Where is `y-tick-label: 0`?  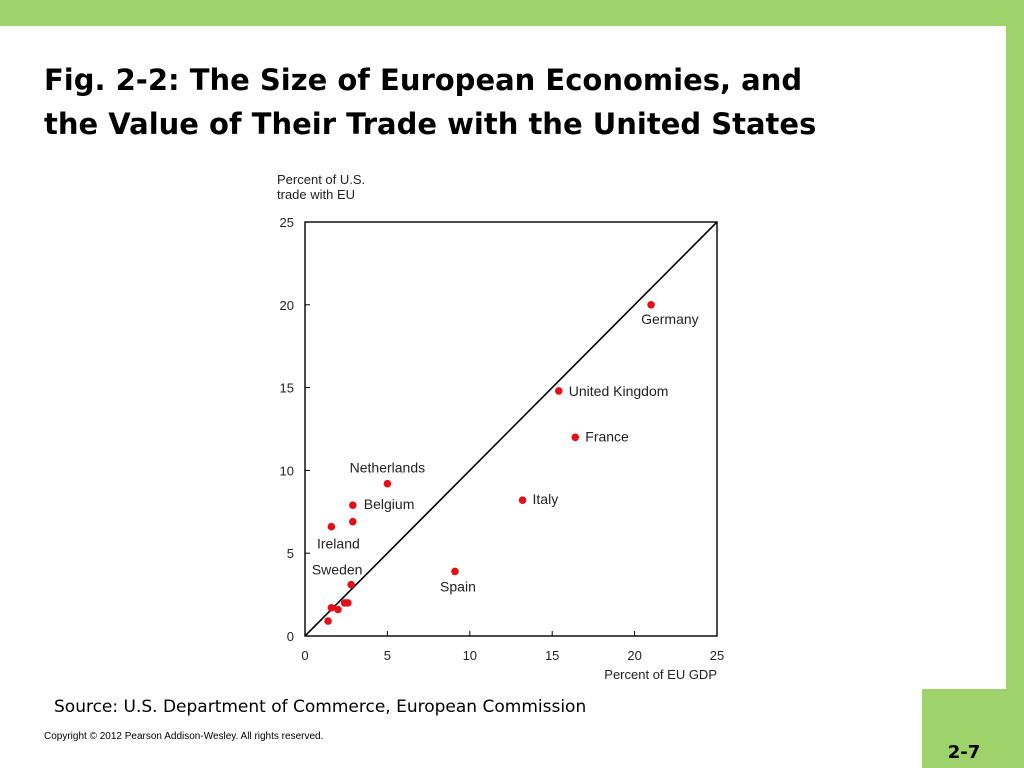
y-tick-label: 0 is located at coordinates (290, 636).